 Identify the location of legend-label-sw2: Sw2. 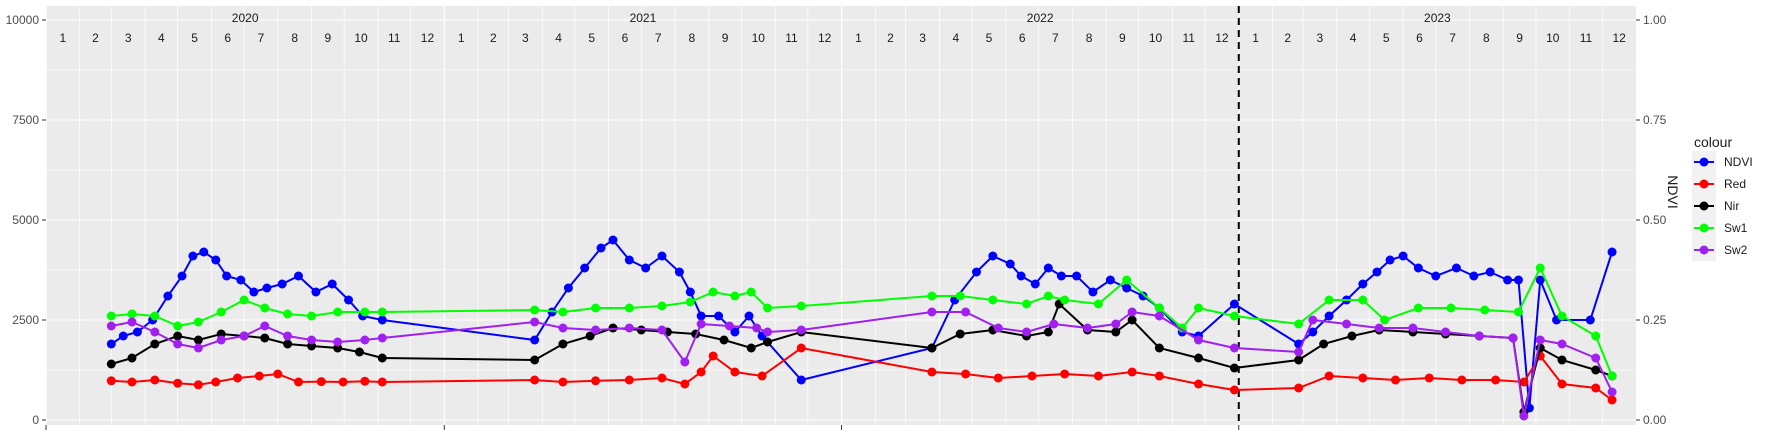
(1736, 250).